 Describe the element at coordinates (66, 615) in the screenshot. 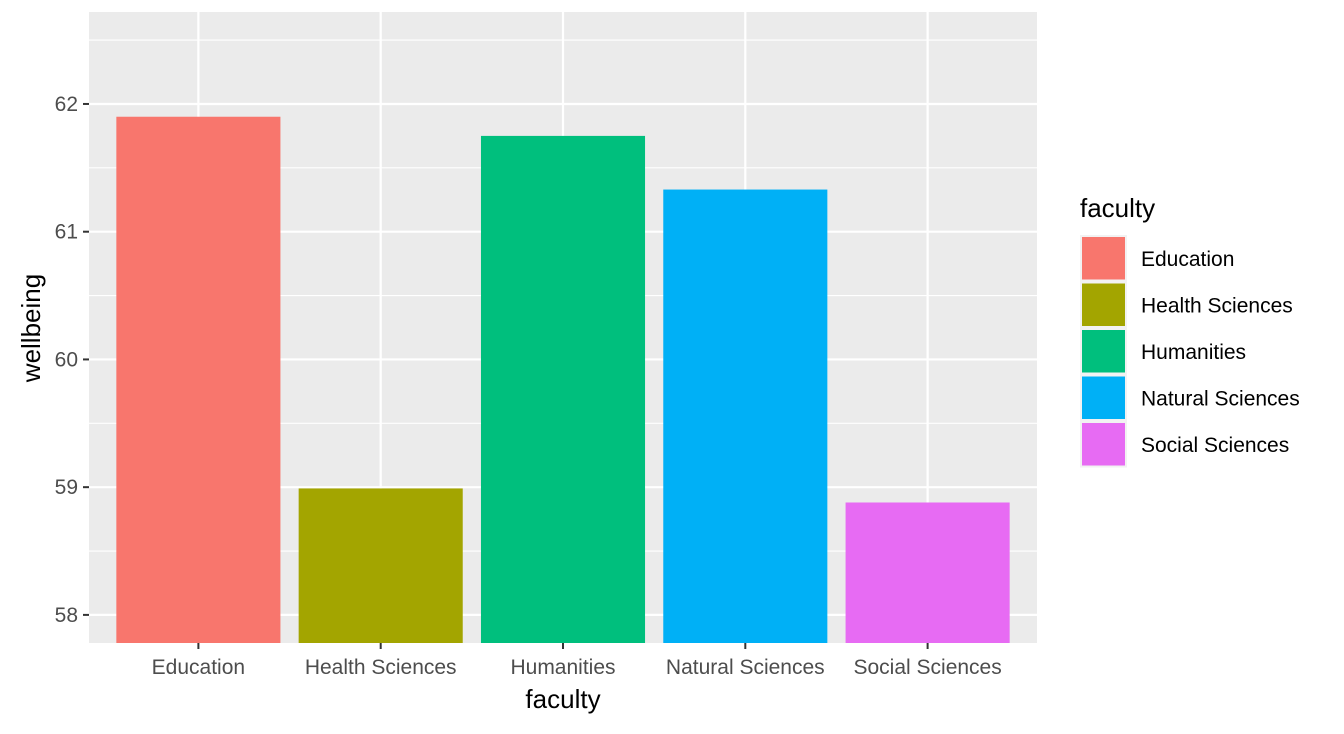

I see `y-tick-label: 58` at that location.